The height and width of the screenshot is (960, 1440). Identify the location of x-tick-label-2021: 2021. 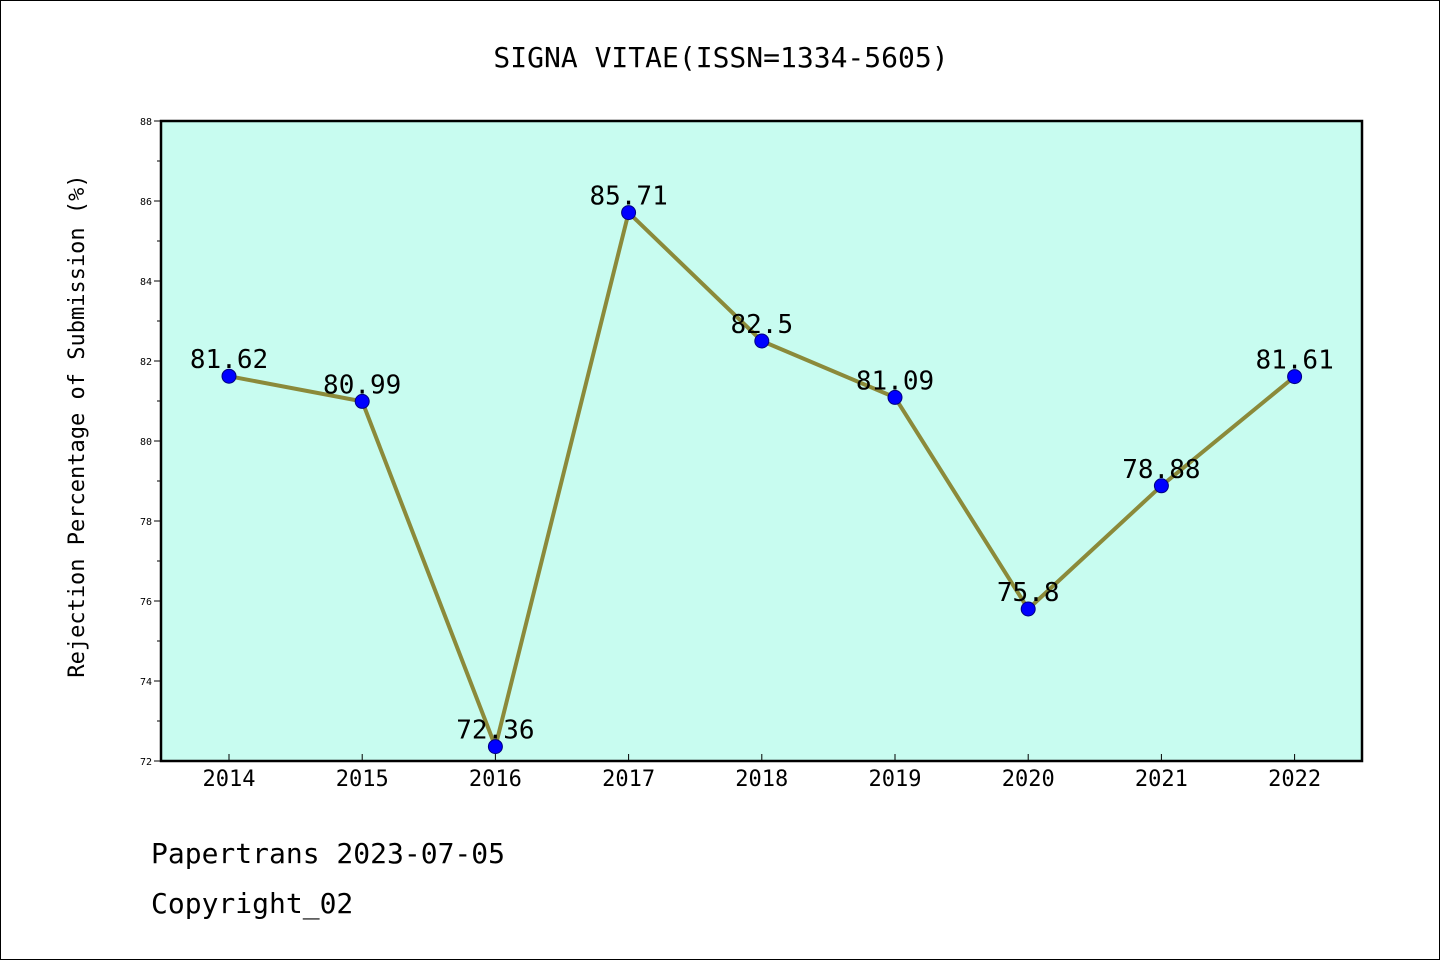
(1161, 779).